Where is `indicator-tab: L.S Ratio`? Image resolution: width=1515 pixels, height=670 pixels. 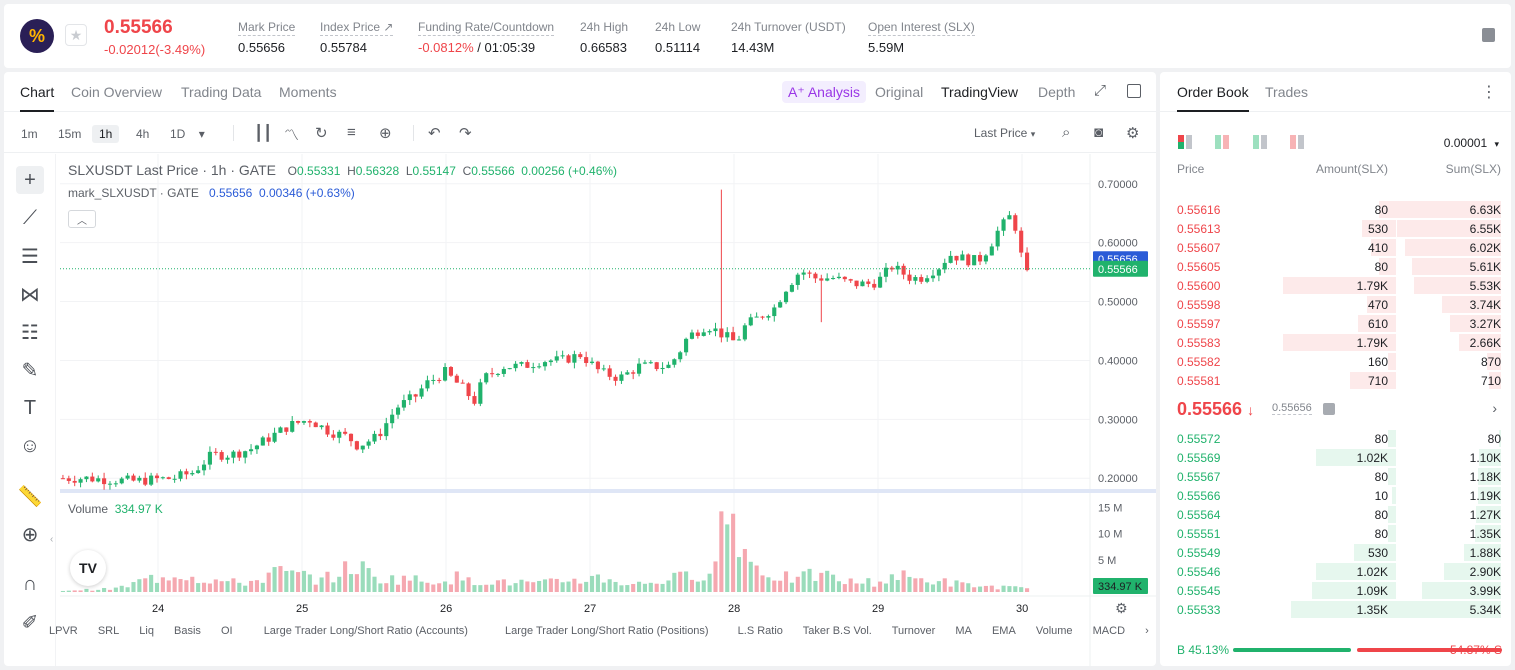
indicator-tab: L.S Ratio is located at coordinates (760, 631).